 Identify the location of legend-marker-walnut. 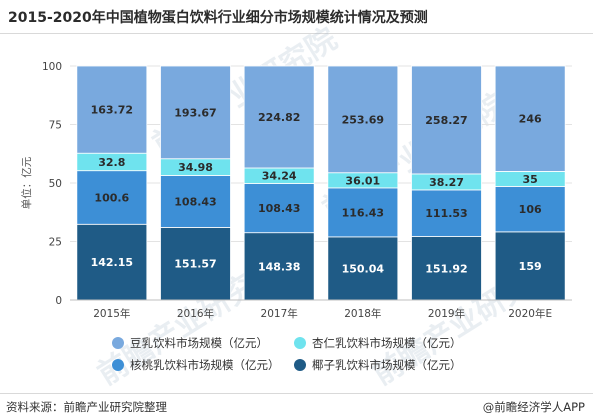
(118, 365).